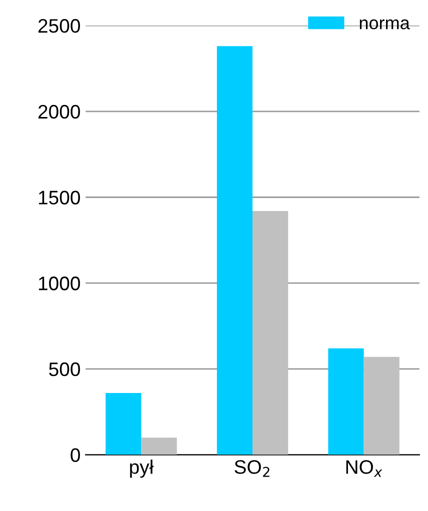 This screenshot has width=428, height=511. Describe the element at coordinates (142, 469) in the screenshot. I see `x-tick-label: pył` at that location.